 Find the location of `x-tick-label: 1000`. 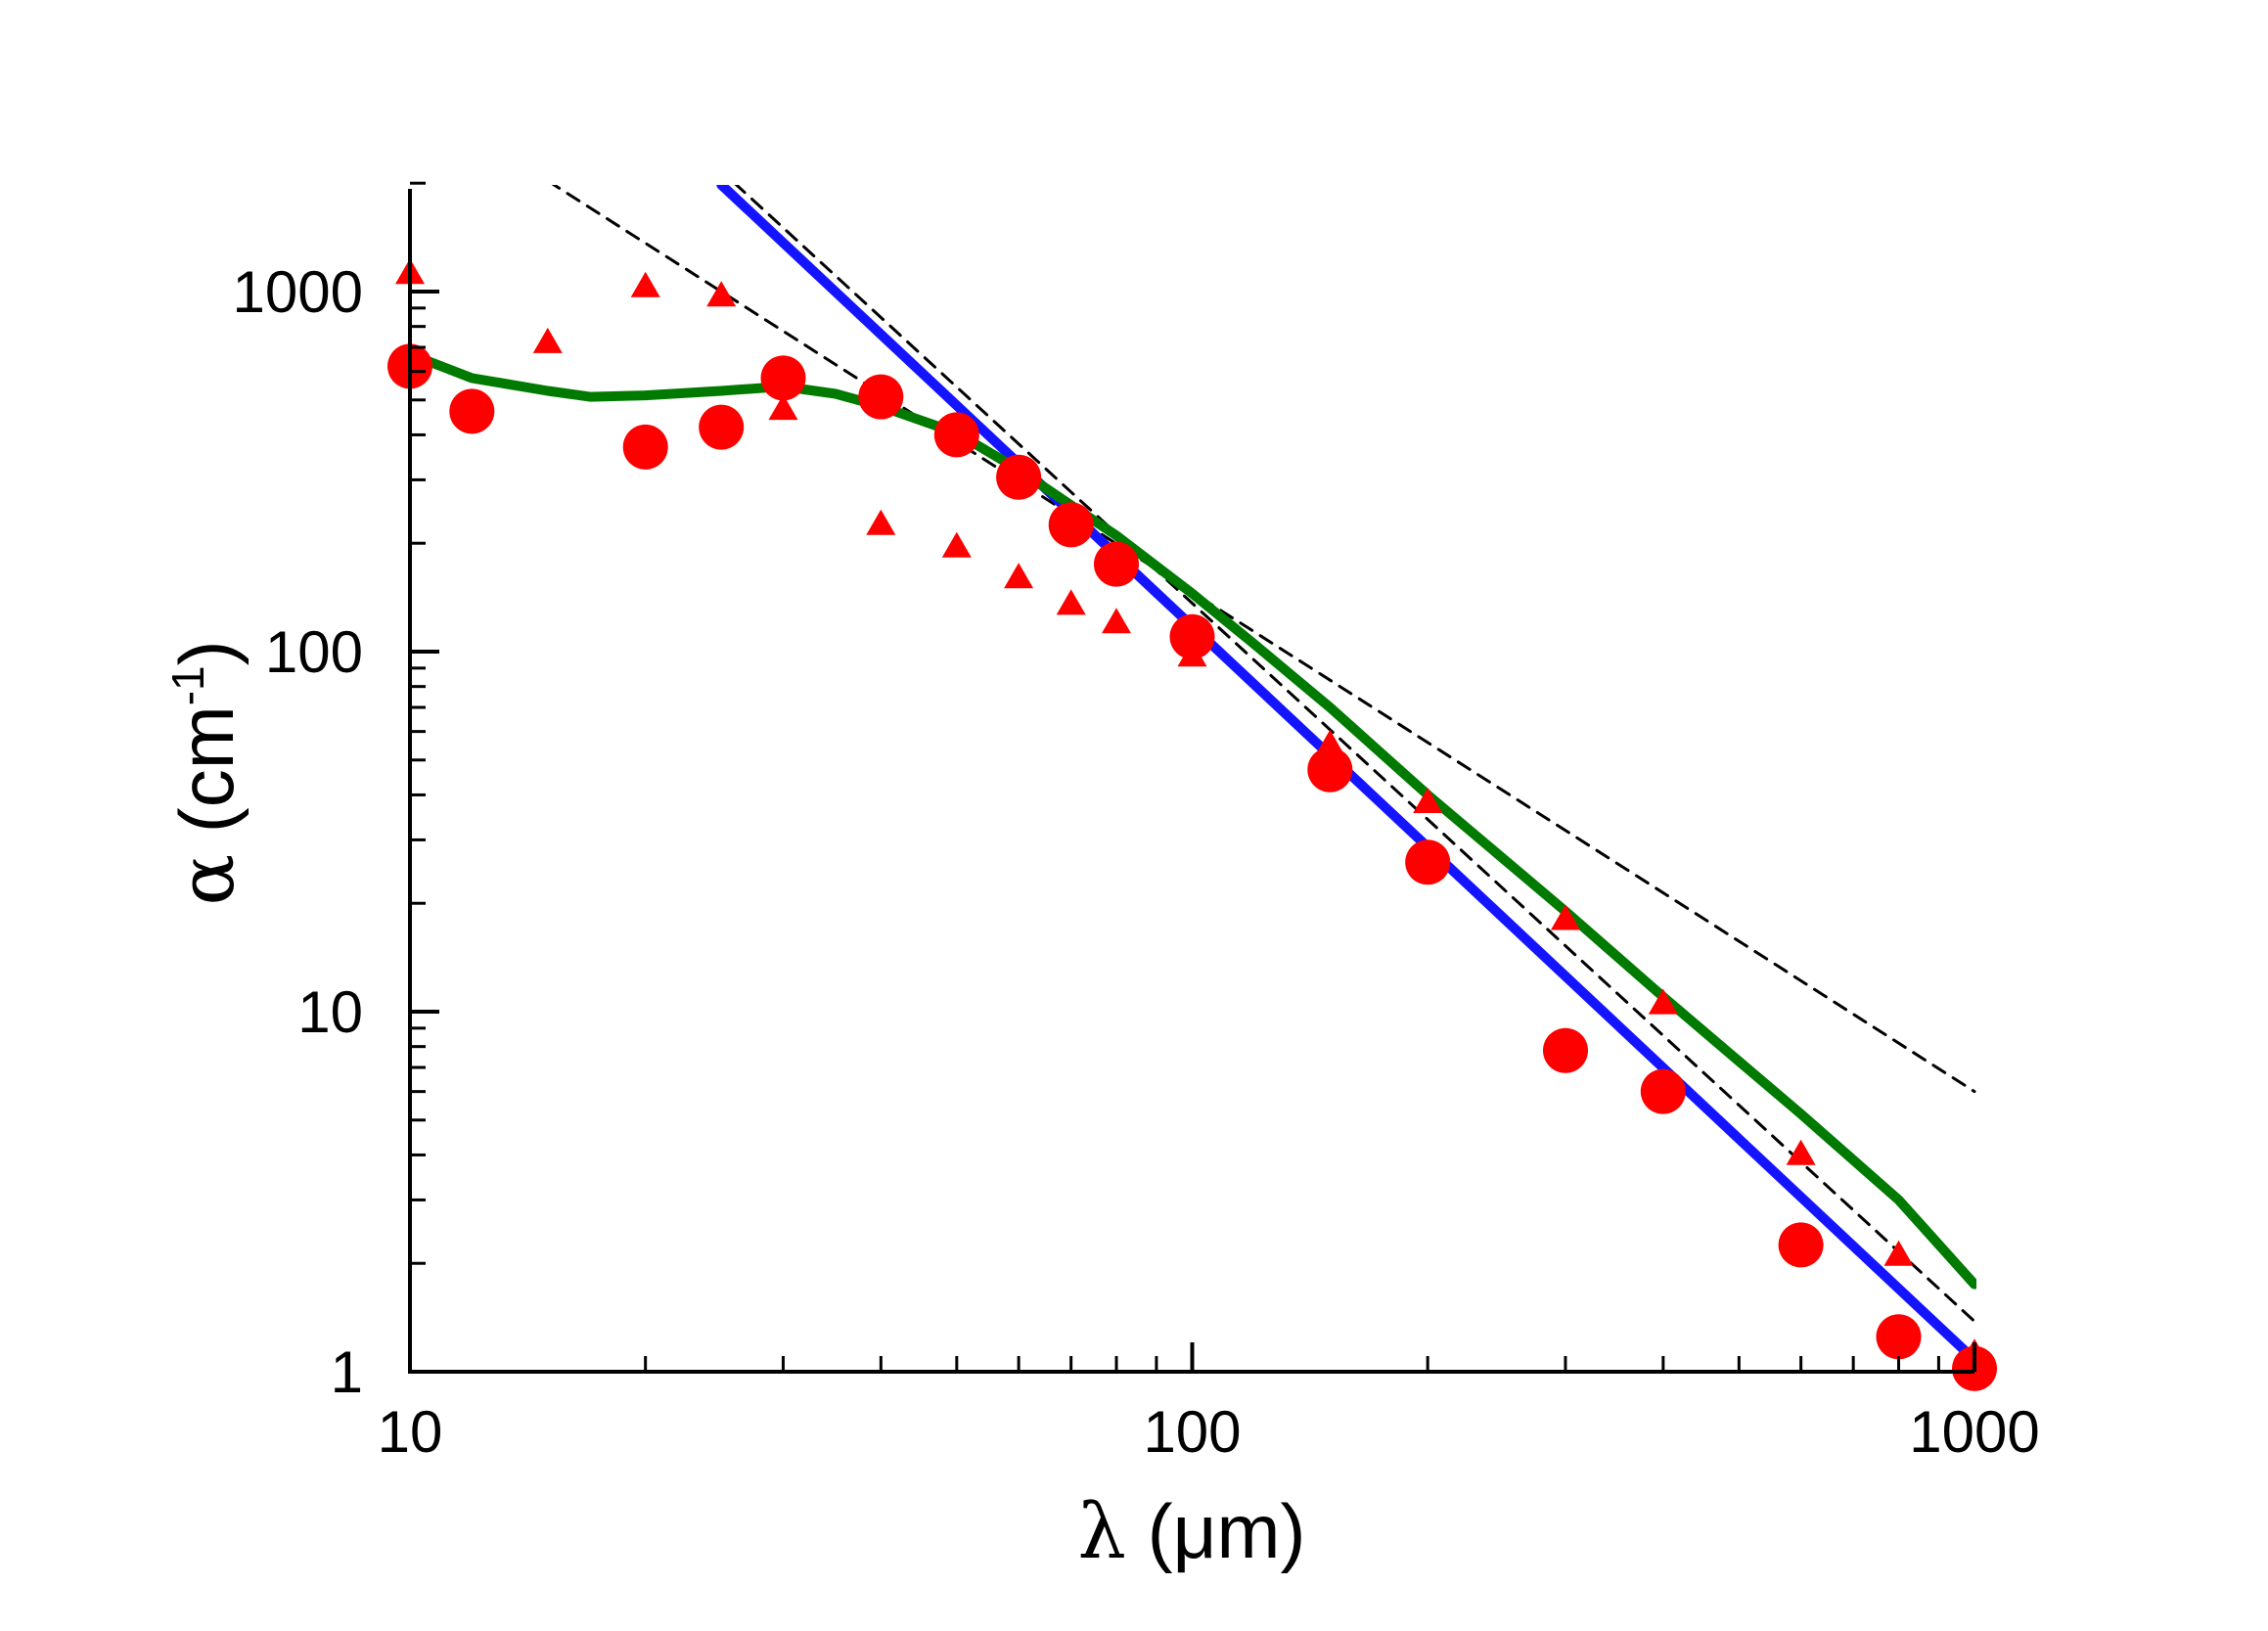

x-tick-label: 1000 is located at coordinates (1974, 1432).